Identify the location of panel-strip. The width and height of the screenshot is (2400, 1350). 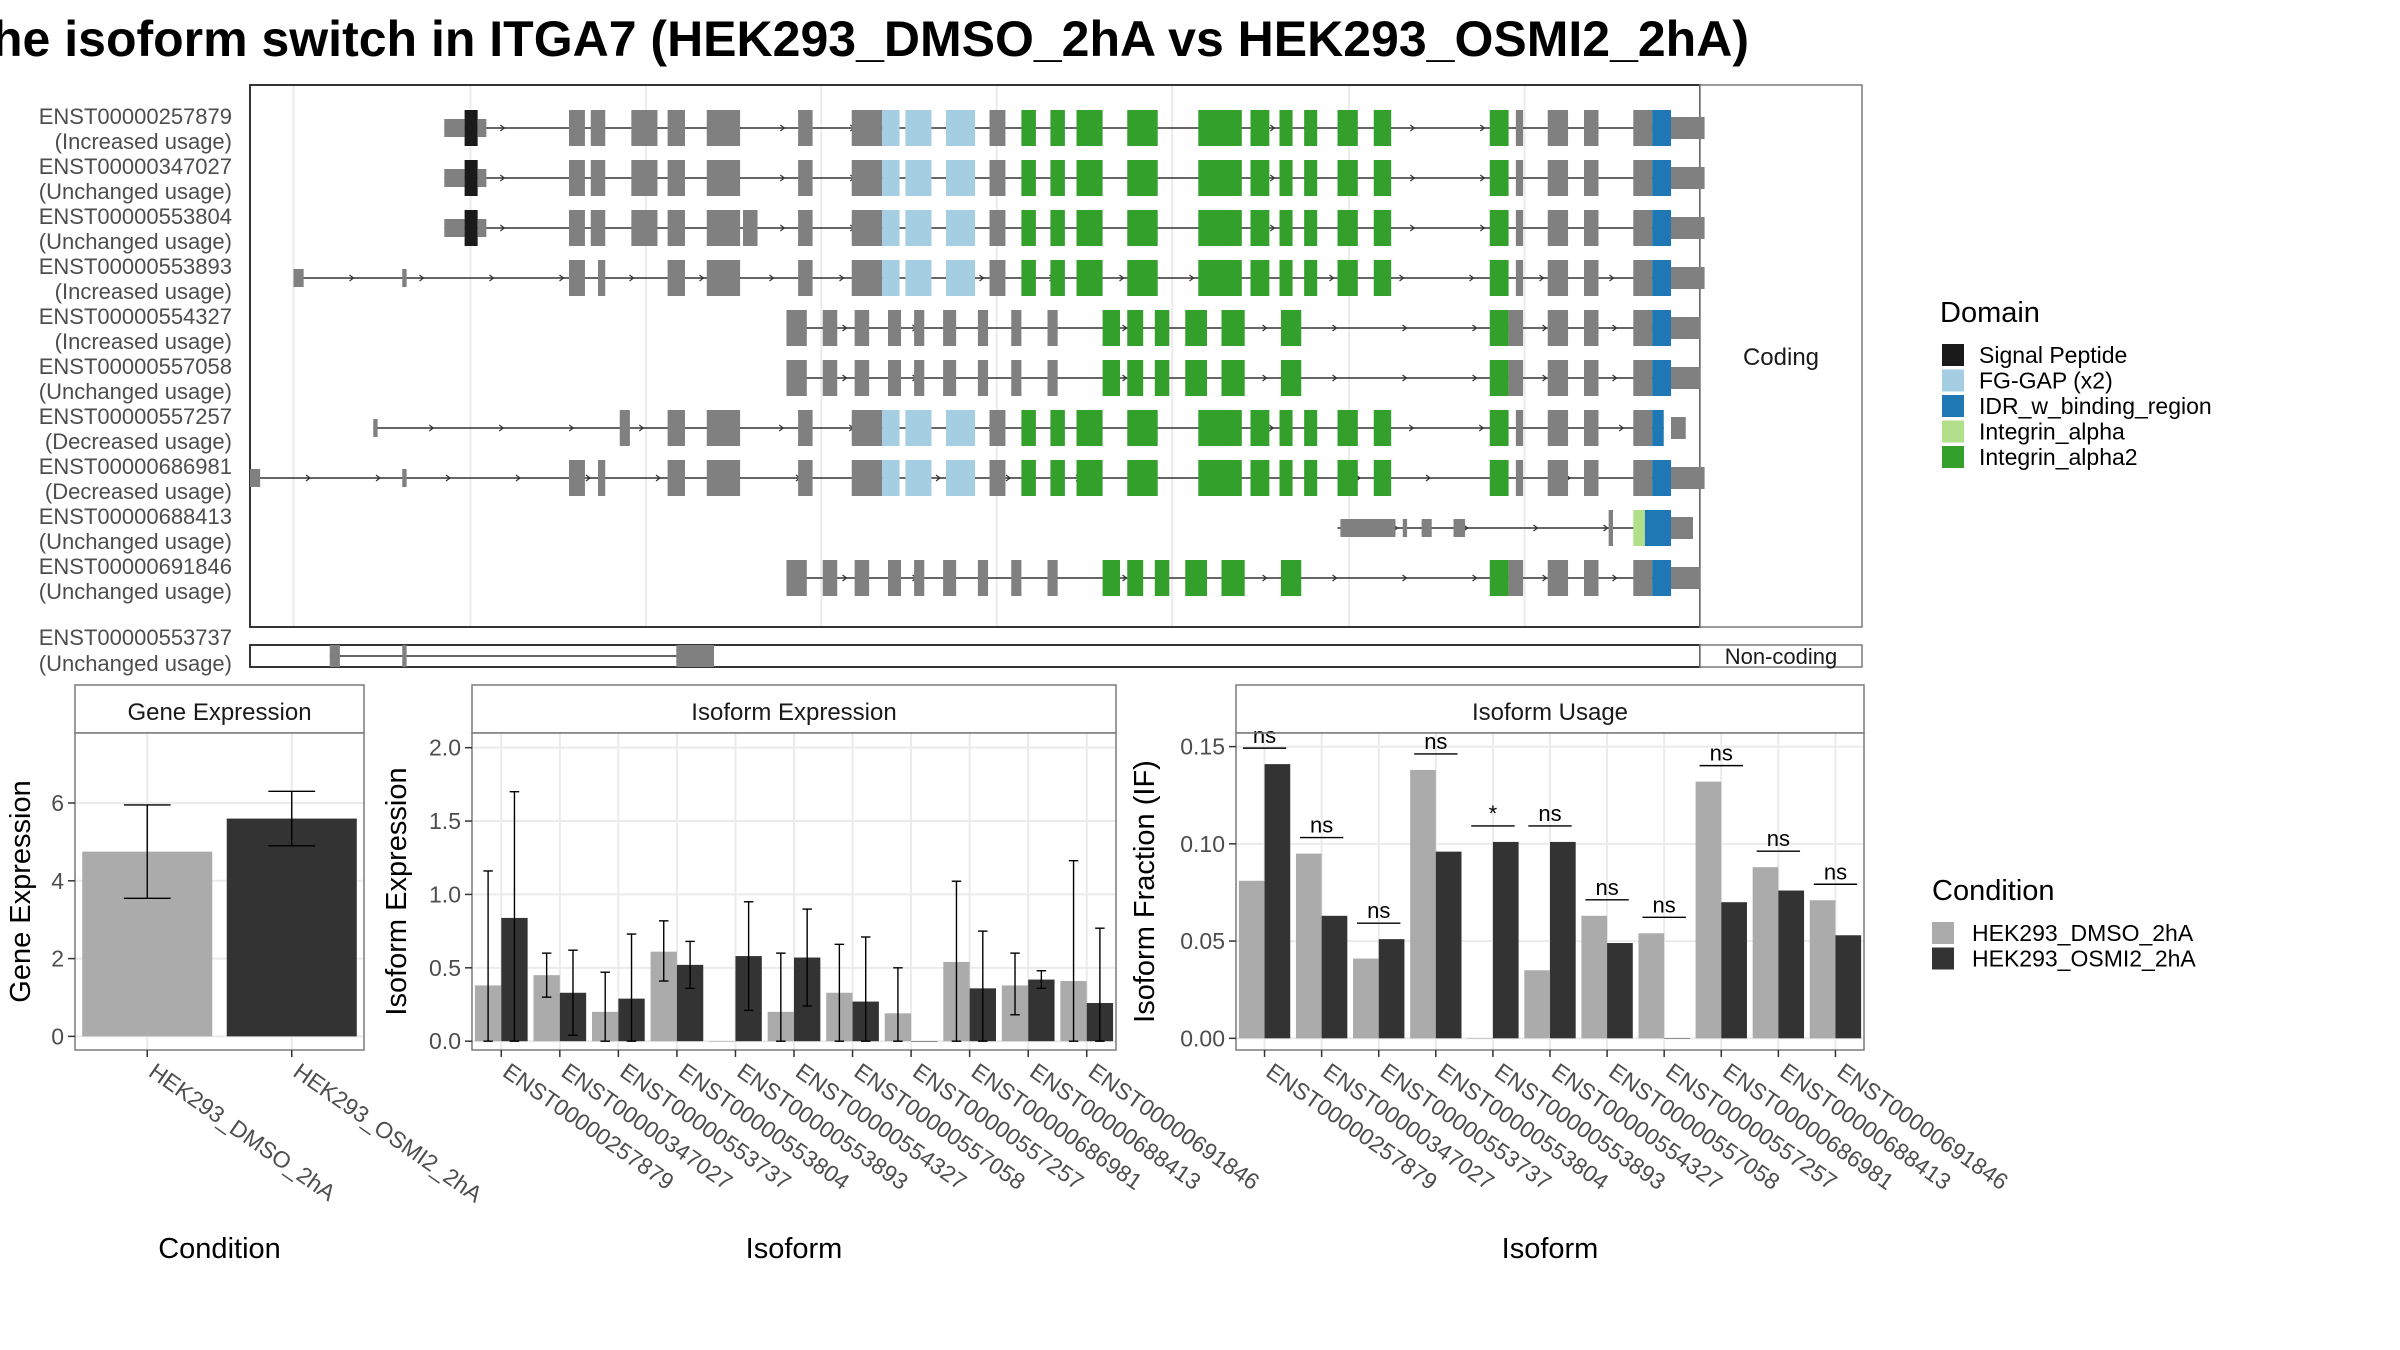
(1550, 709).